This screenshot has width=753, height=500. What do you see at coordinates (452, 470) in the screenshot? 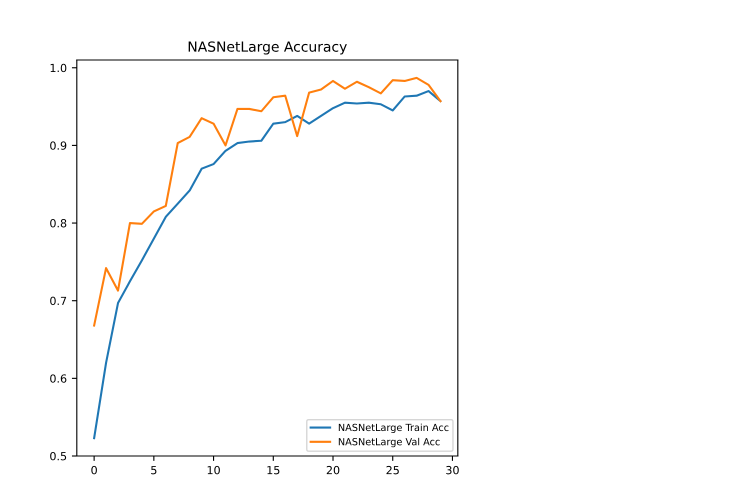
I see `x-tick-label: 30` at bounding box center [452, 470].